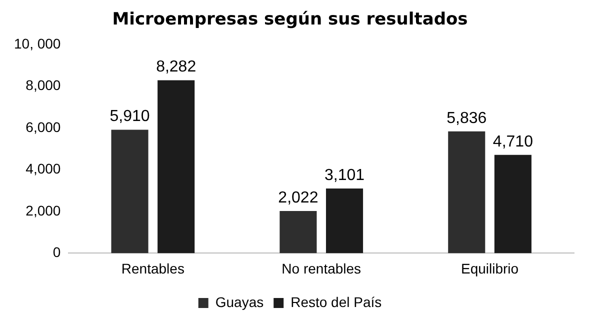  What do you see at coordinates (43, 168) in the screenshot?
I see `y-tick-label: 4,000` at bounding box center [43, 168].